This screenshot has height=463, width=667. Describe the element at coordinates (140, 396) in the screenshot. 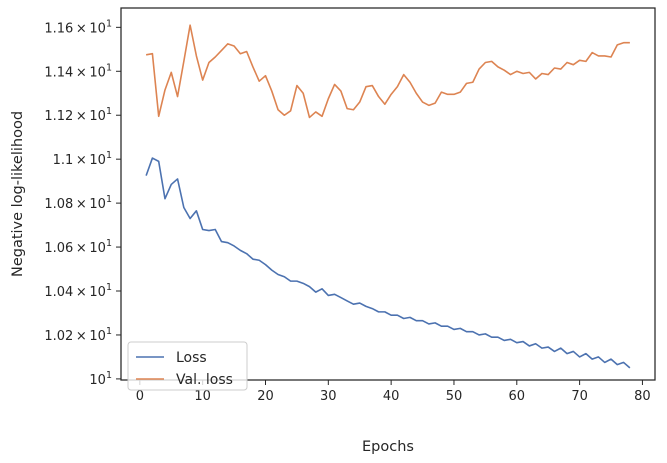

I see `x-tick-label: 0` at that location.